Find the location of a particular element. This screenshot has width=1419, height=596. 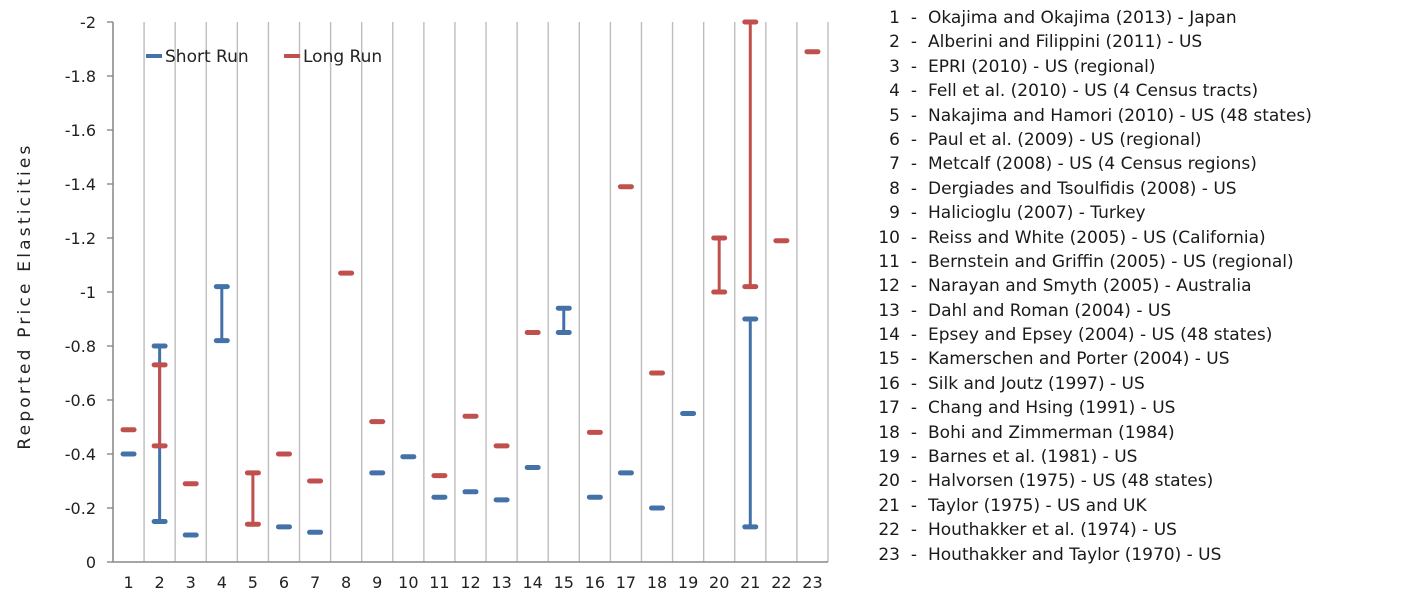

study-citation: Halvorsen (1975) - US (48 states) is located at coordinates (1071, 481).